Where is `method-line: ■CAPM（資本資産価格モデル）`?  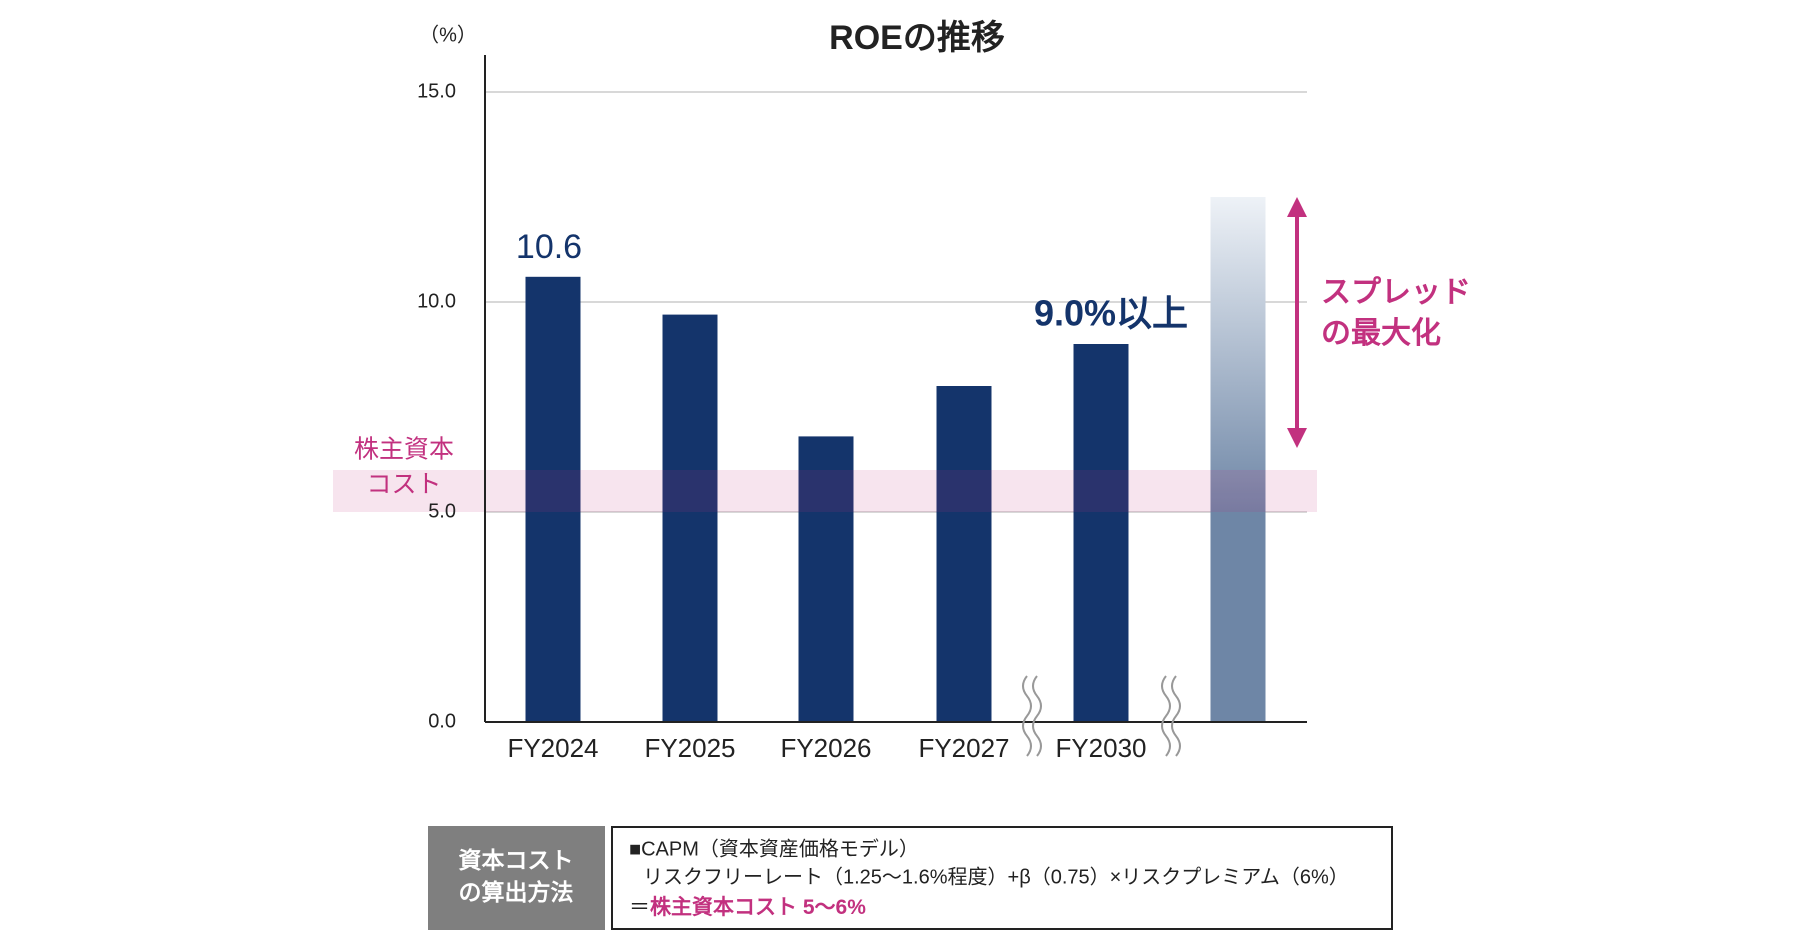
method-line: ■CAPM（資本資産価格モデル） is located at coordinates (774, 848).